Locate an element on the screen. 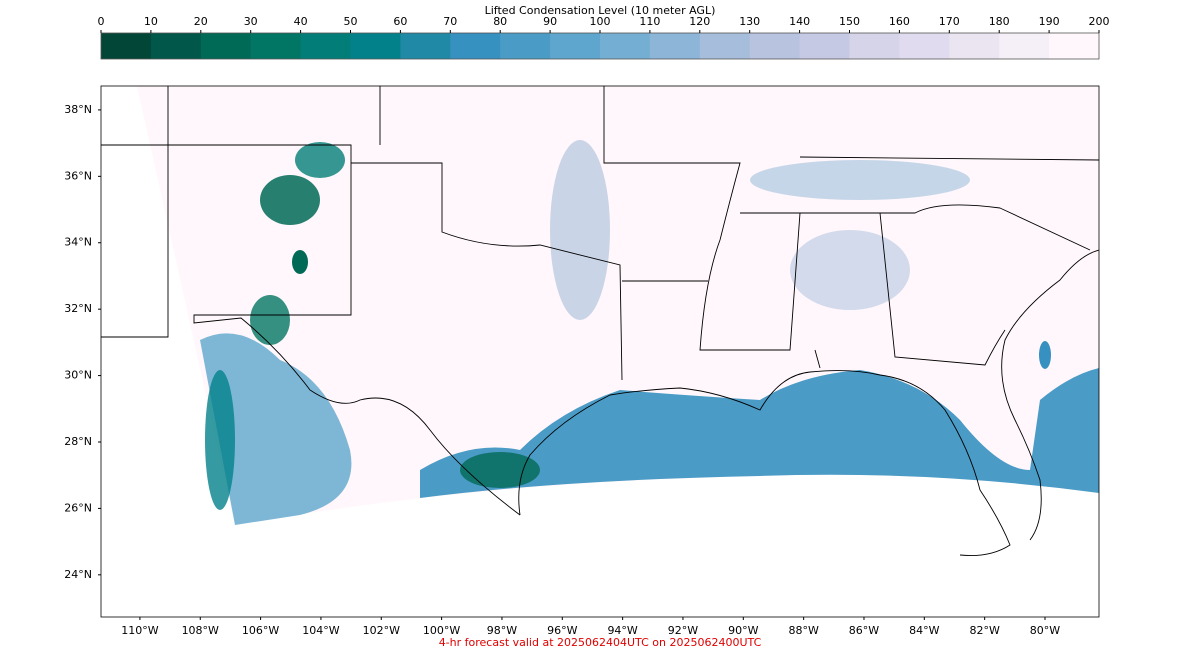 This screenshot has width=1200, height=650. lat-tick-label: 28°N is located at coordinates (78, 441).